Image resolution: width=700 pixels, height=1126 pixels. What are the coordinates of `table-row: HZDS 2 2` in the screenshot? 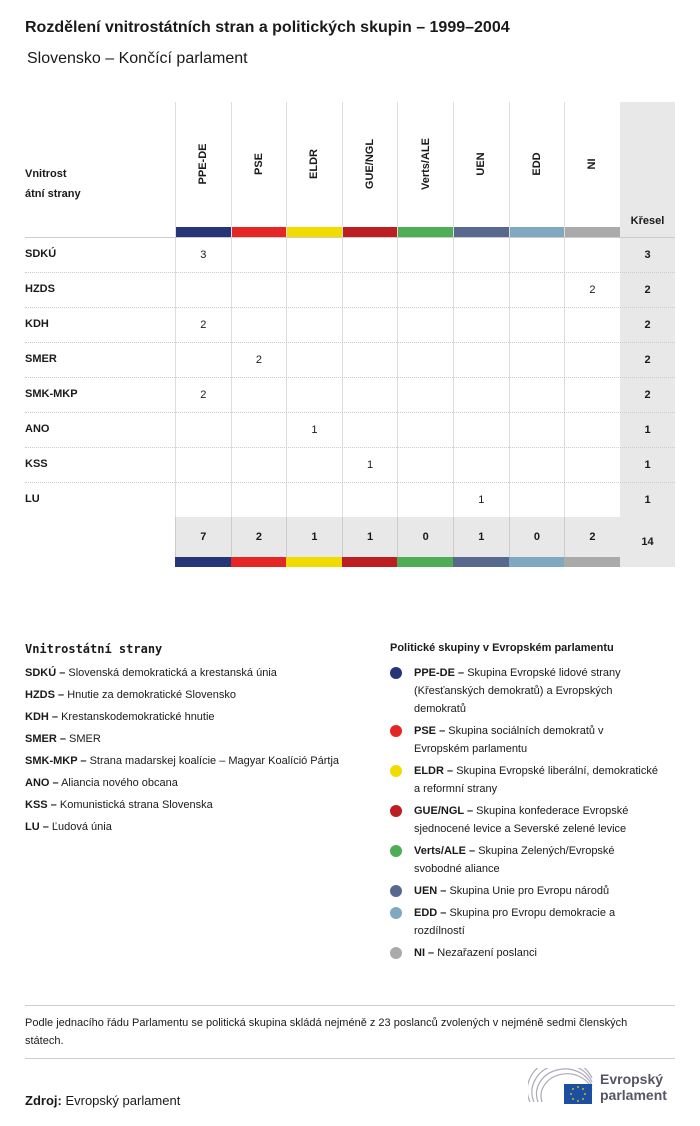 It's located at (350, 290).